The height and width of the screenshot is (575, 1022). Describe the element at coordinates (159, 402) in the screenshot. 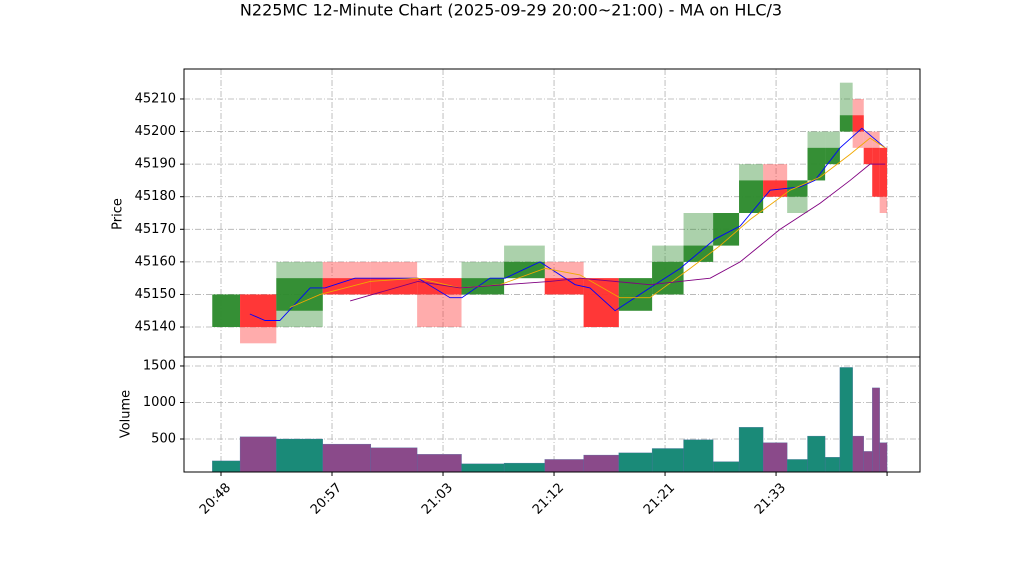

I see `y-tick-label: 1000` at that location.